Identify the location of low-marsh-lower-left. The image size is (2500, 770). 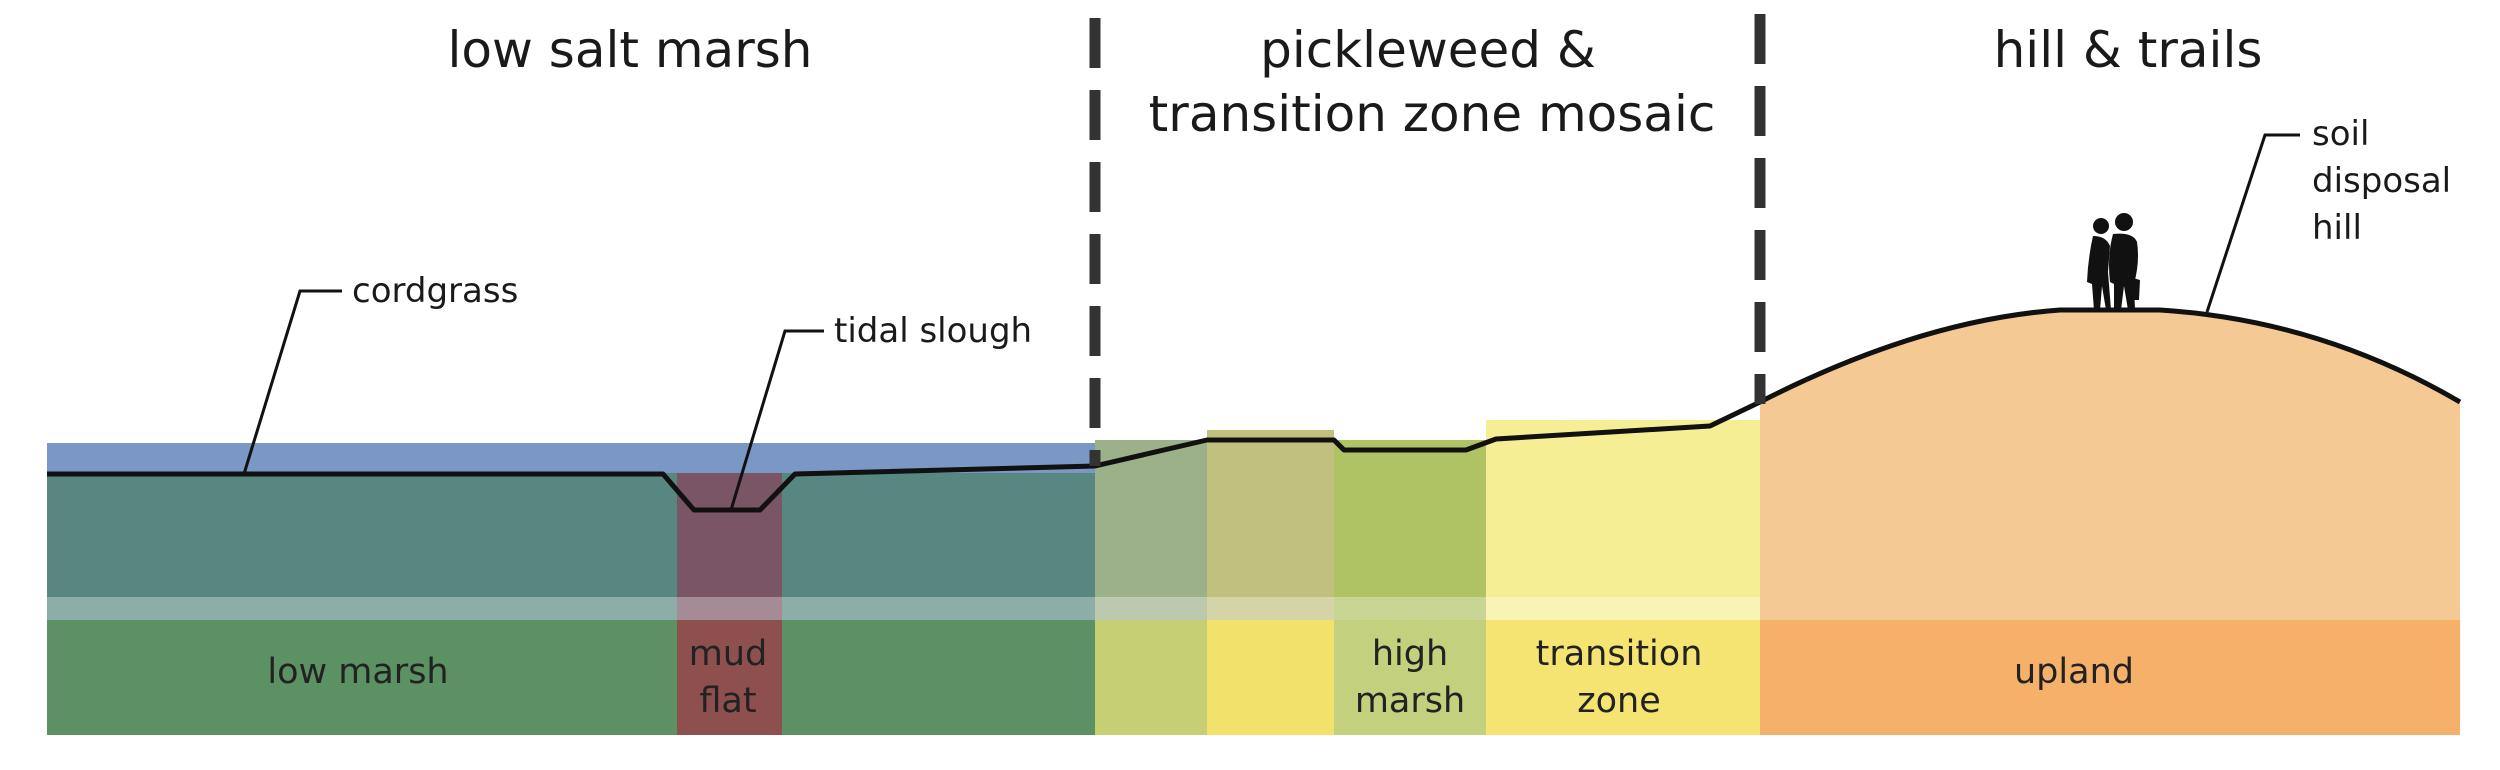
(362, 677).